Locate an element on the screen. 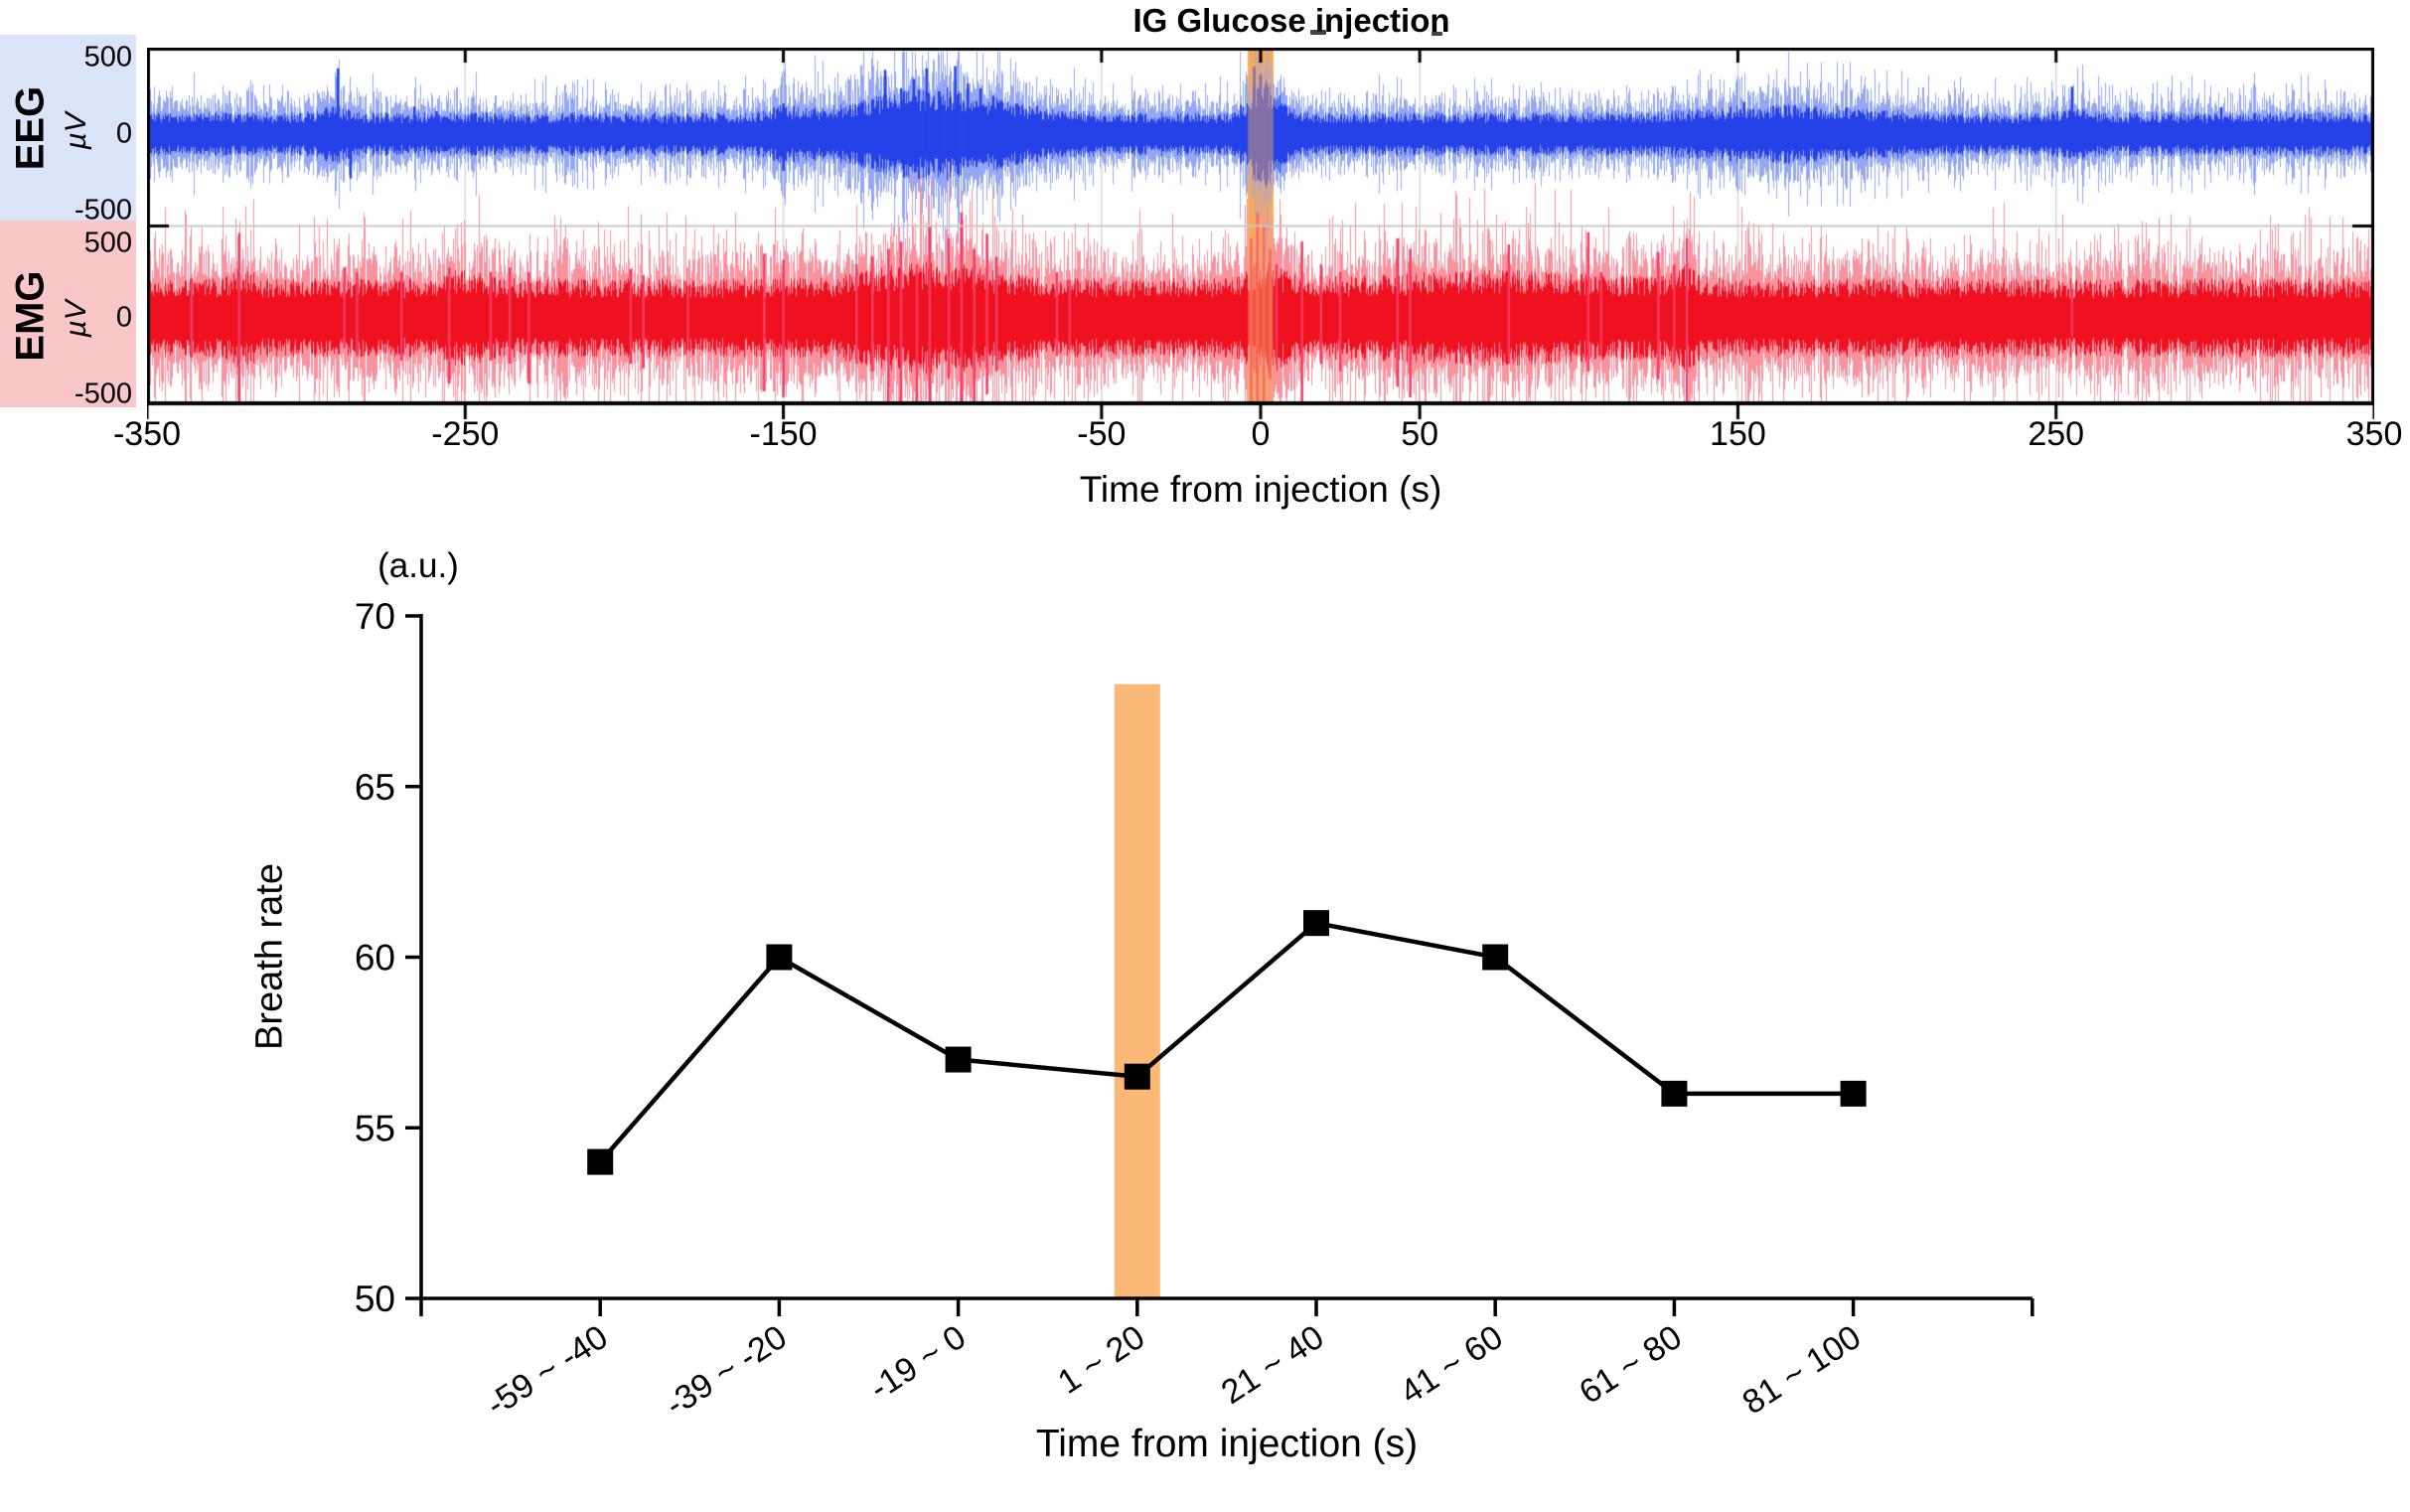 This screenshot has width=2410, height=1512. y-tick-label: 55 is located at coordinates (375, 1128).